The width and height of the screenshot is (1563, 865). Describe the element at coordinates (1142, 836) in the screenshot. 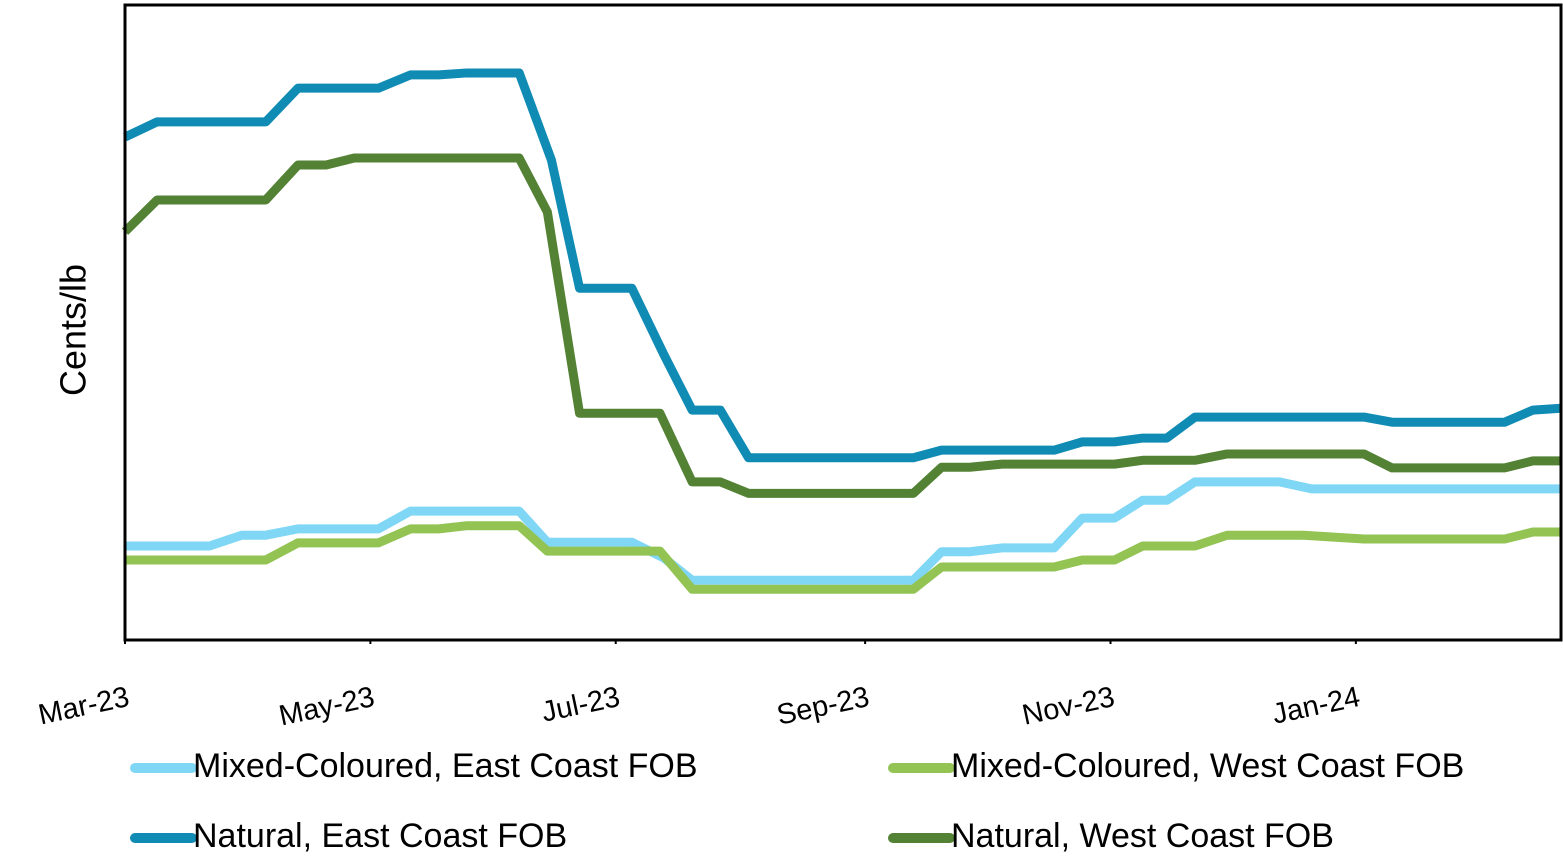

I see `legend-label: Natural, West Coast FOB` at that location.